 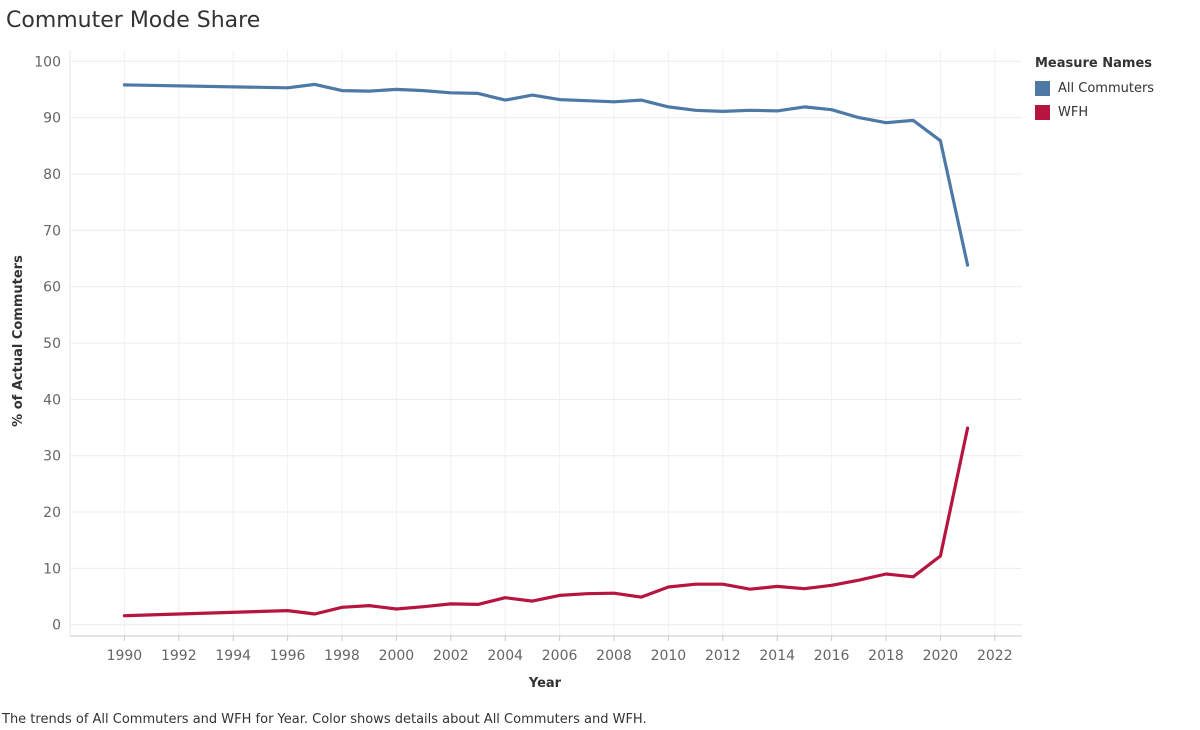 What do you see at coordinates (723, 656) in the screenshot?
I see `x-tick-label: 2012` at bounding box center [723, 656].